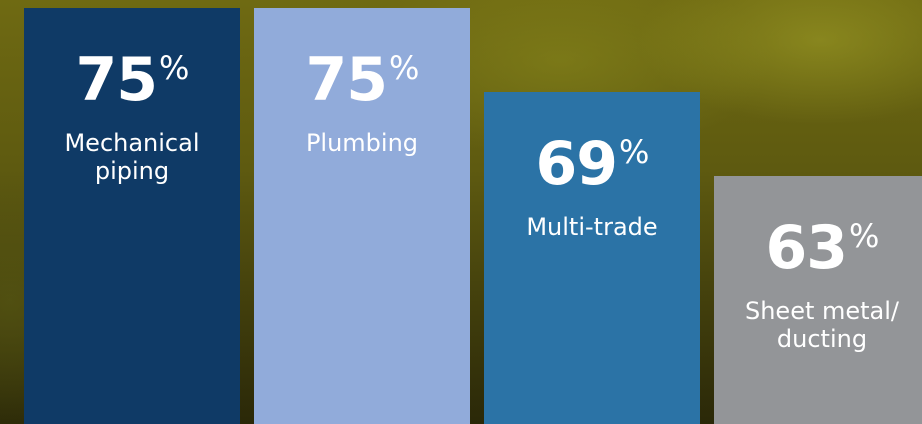 This screenshot has width=922, height=424. What do you see at coordinates (362, 143) in the screenshot?
I see `category-label: Plumbing` at bounding box center [362, 143].